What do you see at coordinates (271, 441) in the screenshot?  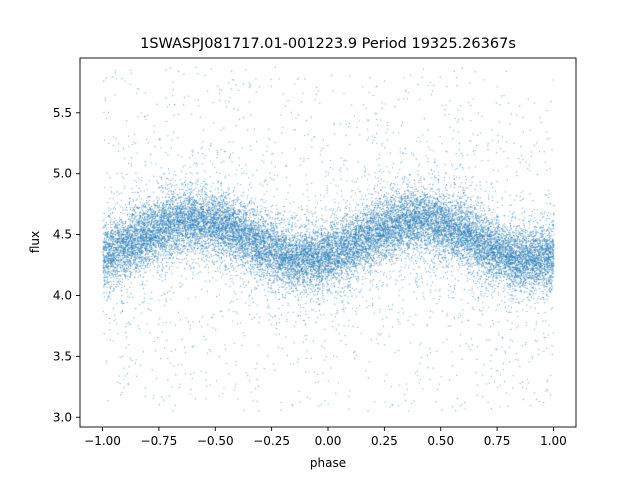 I see `x-tick-label: −0.25` at bounding box center [271, 441].